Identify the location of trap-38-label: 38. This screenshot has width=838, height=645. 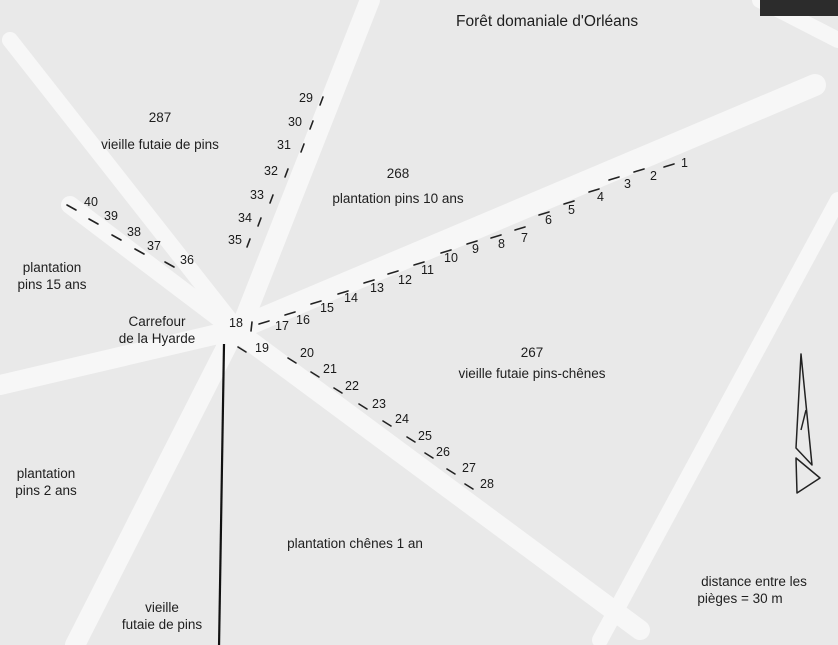
(134, 232).